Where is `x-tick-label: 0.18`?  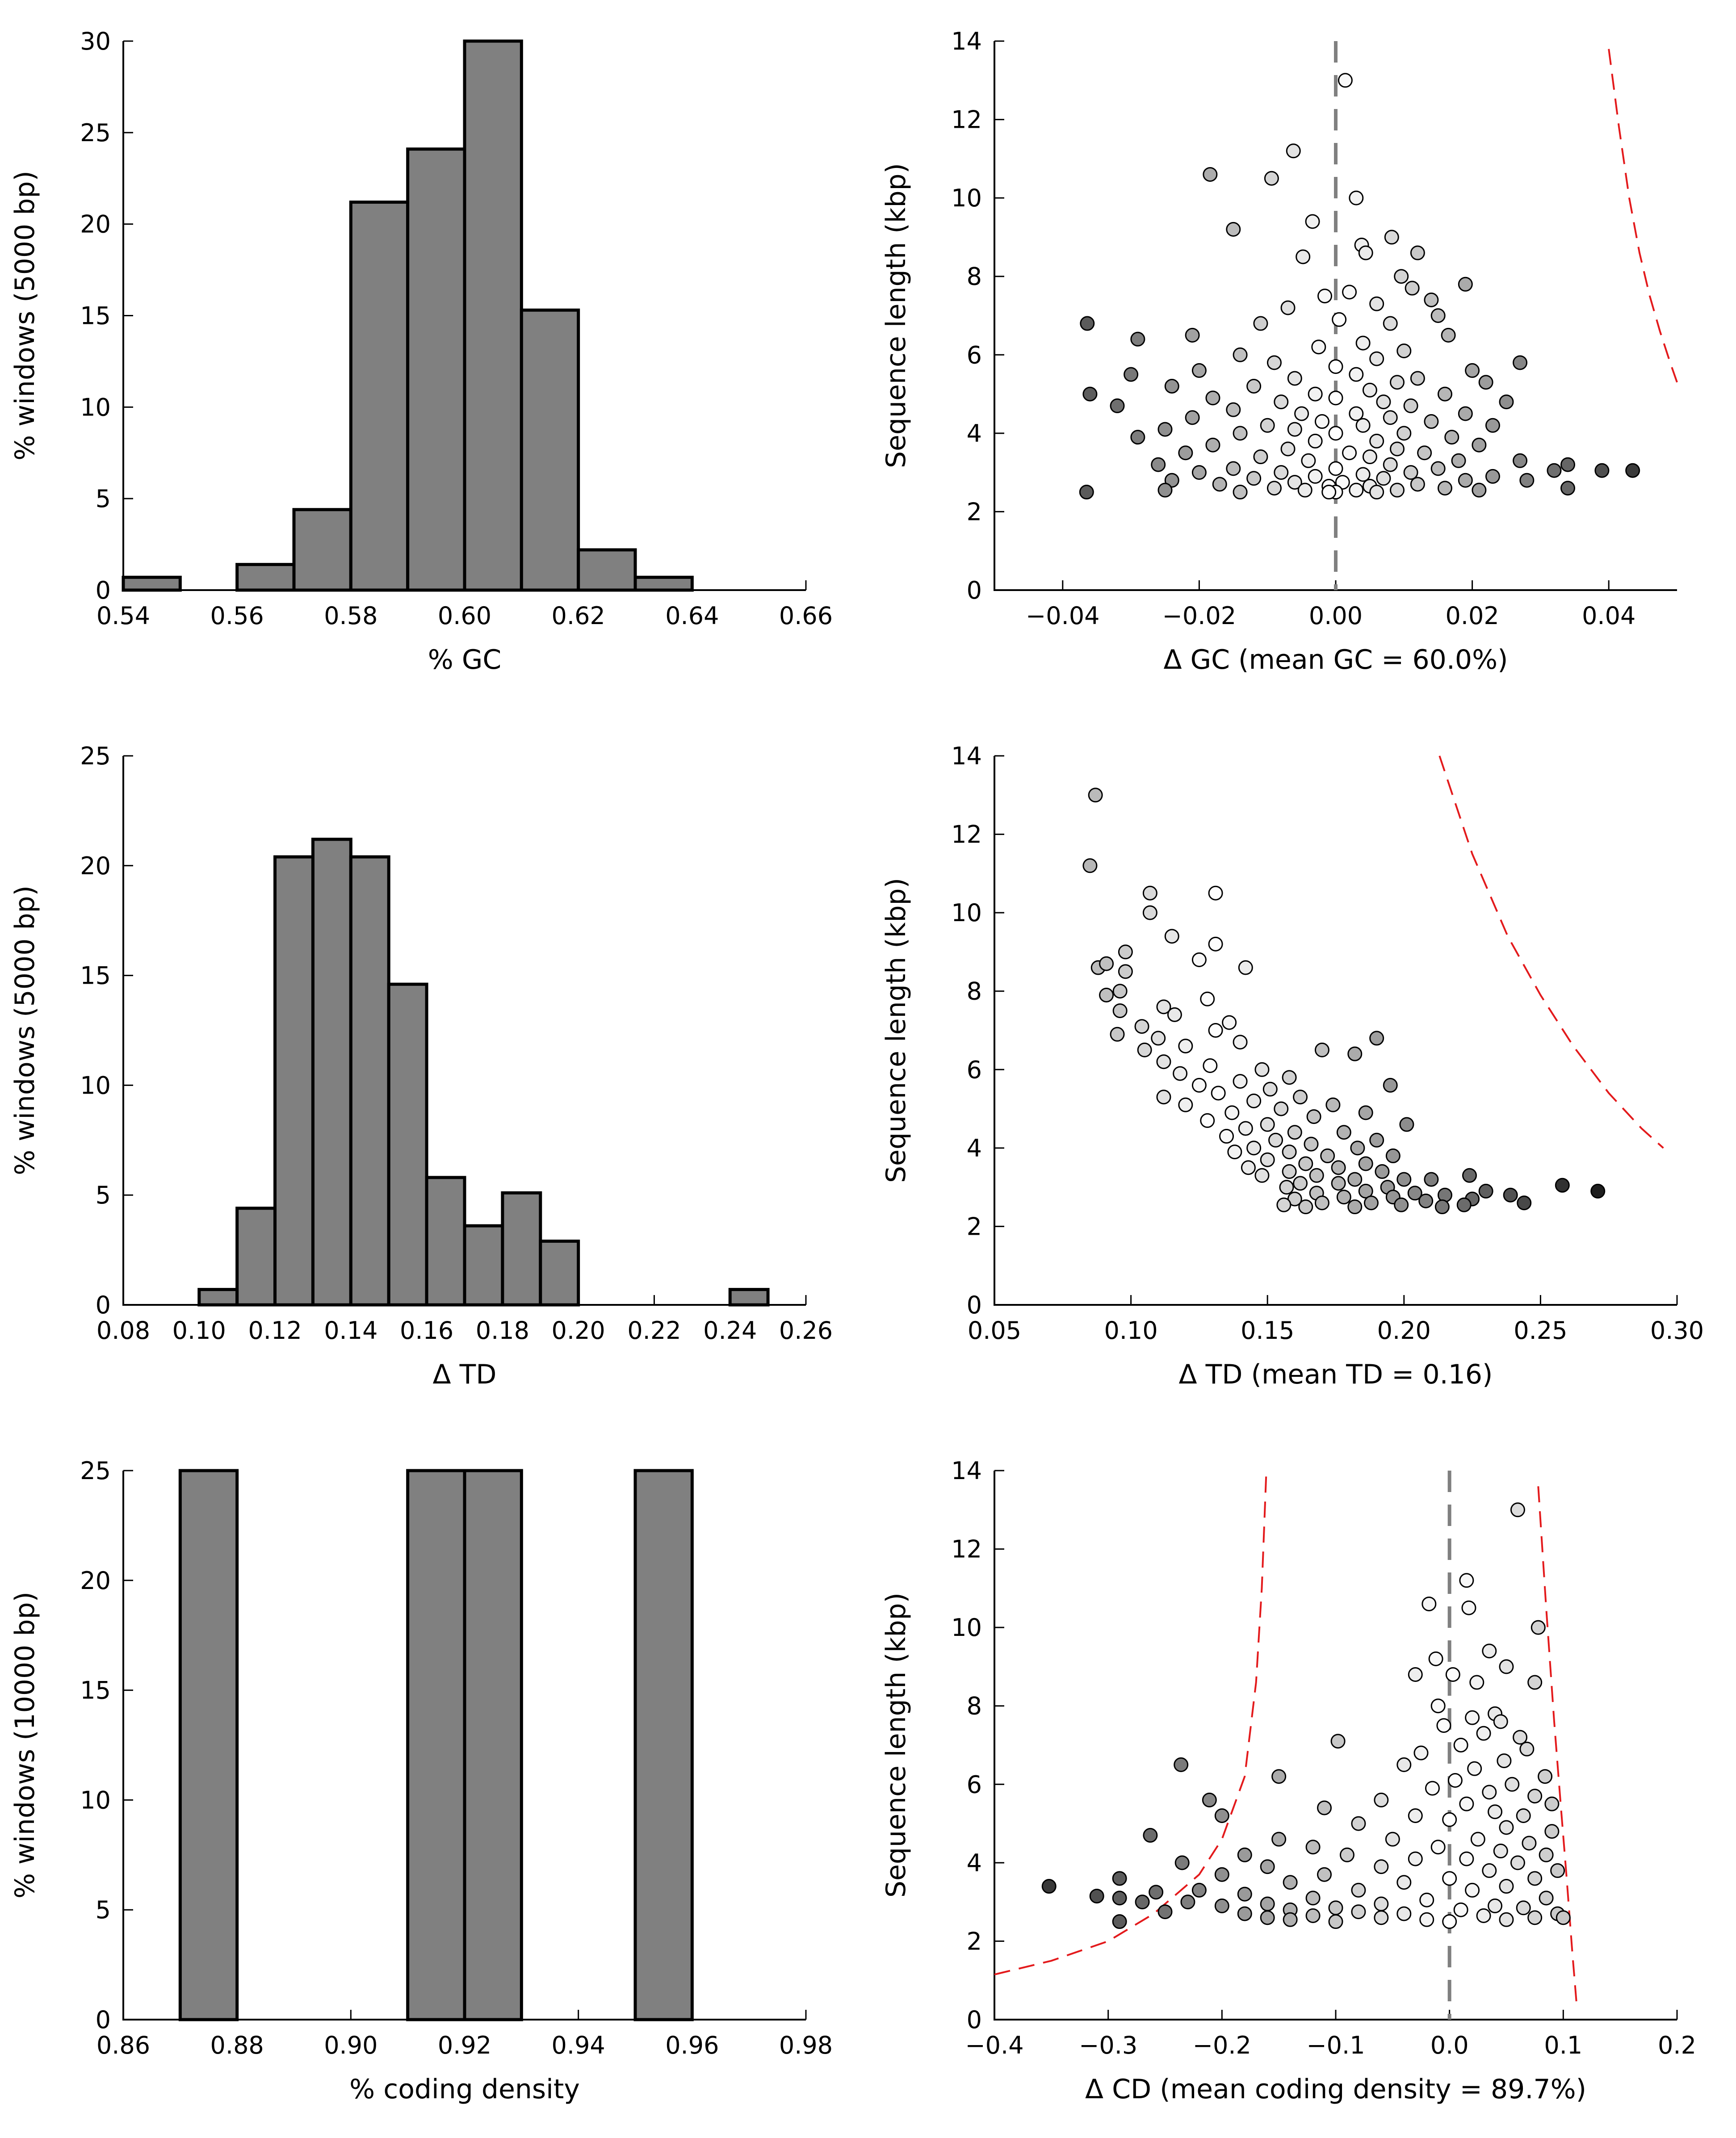 x-tick-label: 0.18 is located at coordinates (502, 1331).